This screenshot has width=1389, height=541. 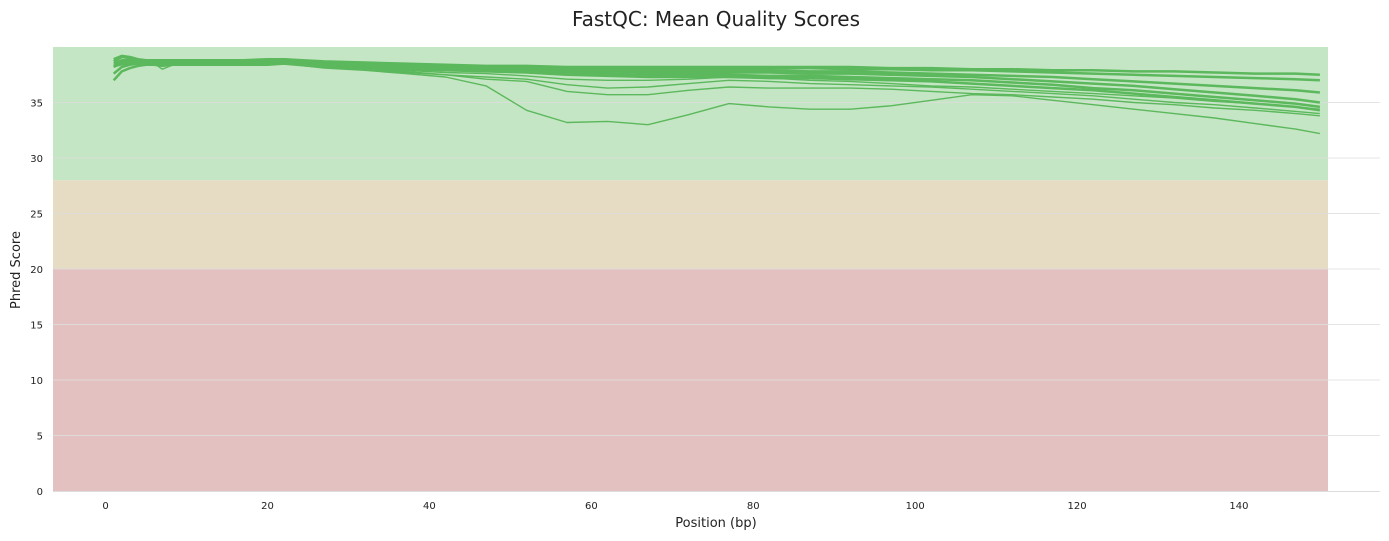 I want to click on x-tick-label: 60, so click(x=591, y=506).